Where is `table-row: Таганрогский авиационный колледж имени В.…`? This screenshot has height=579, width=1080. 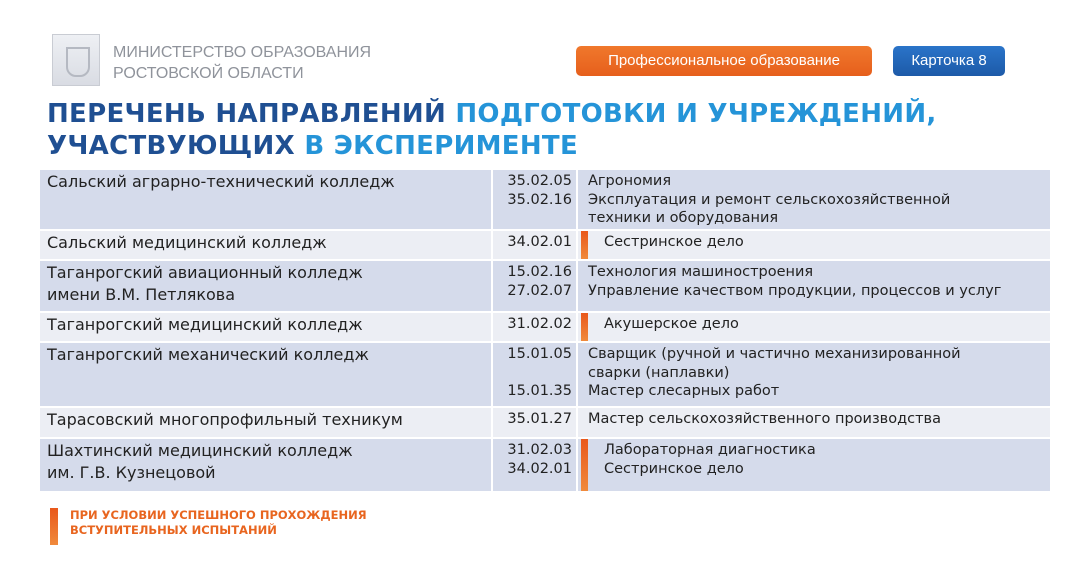 table-row: Таганрогский авиационный колледж имени В.… is located at coordinates (545, 286).